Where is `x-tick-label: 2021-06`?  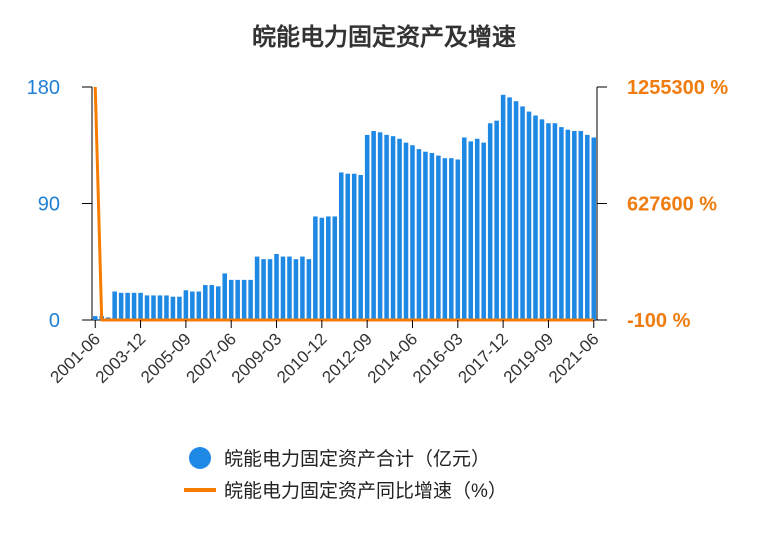
x-tick-label: 2021-06 is located at coordinates (574, 358).